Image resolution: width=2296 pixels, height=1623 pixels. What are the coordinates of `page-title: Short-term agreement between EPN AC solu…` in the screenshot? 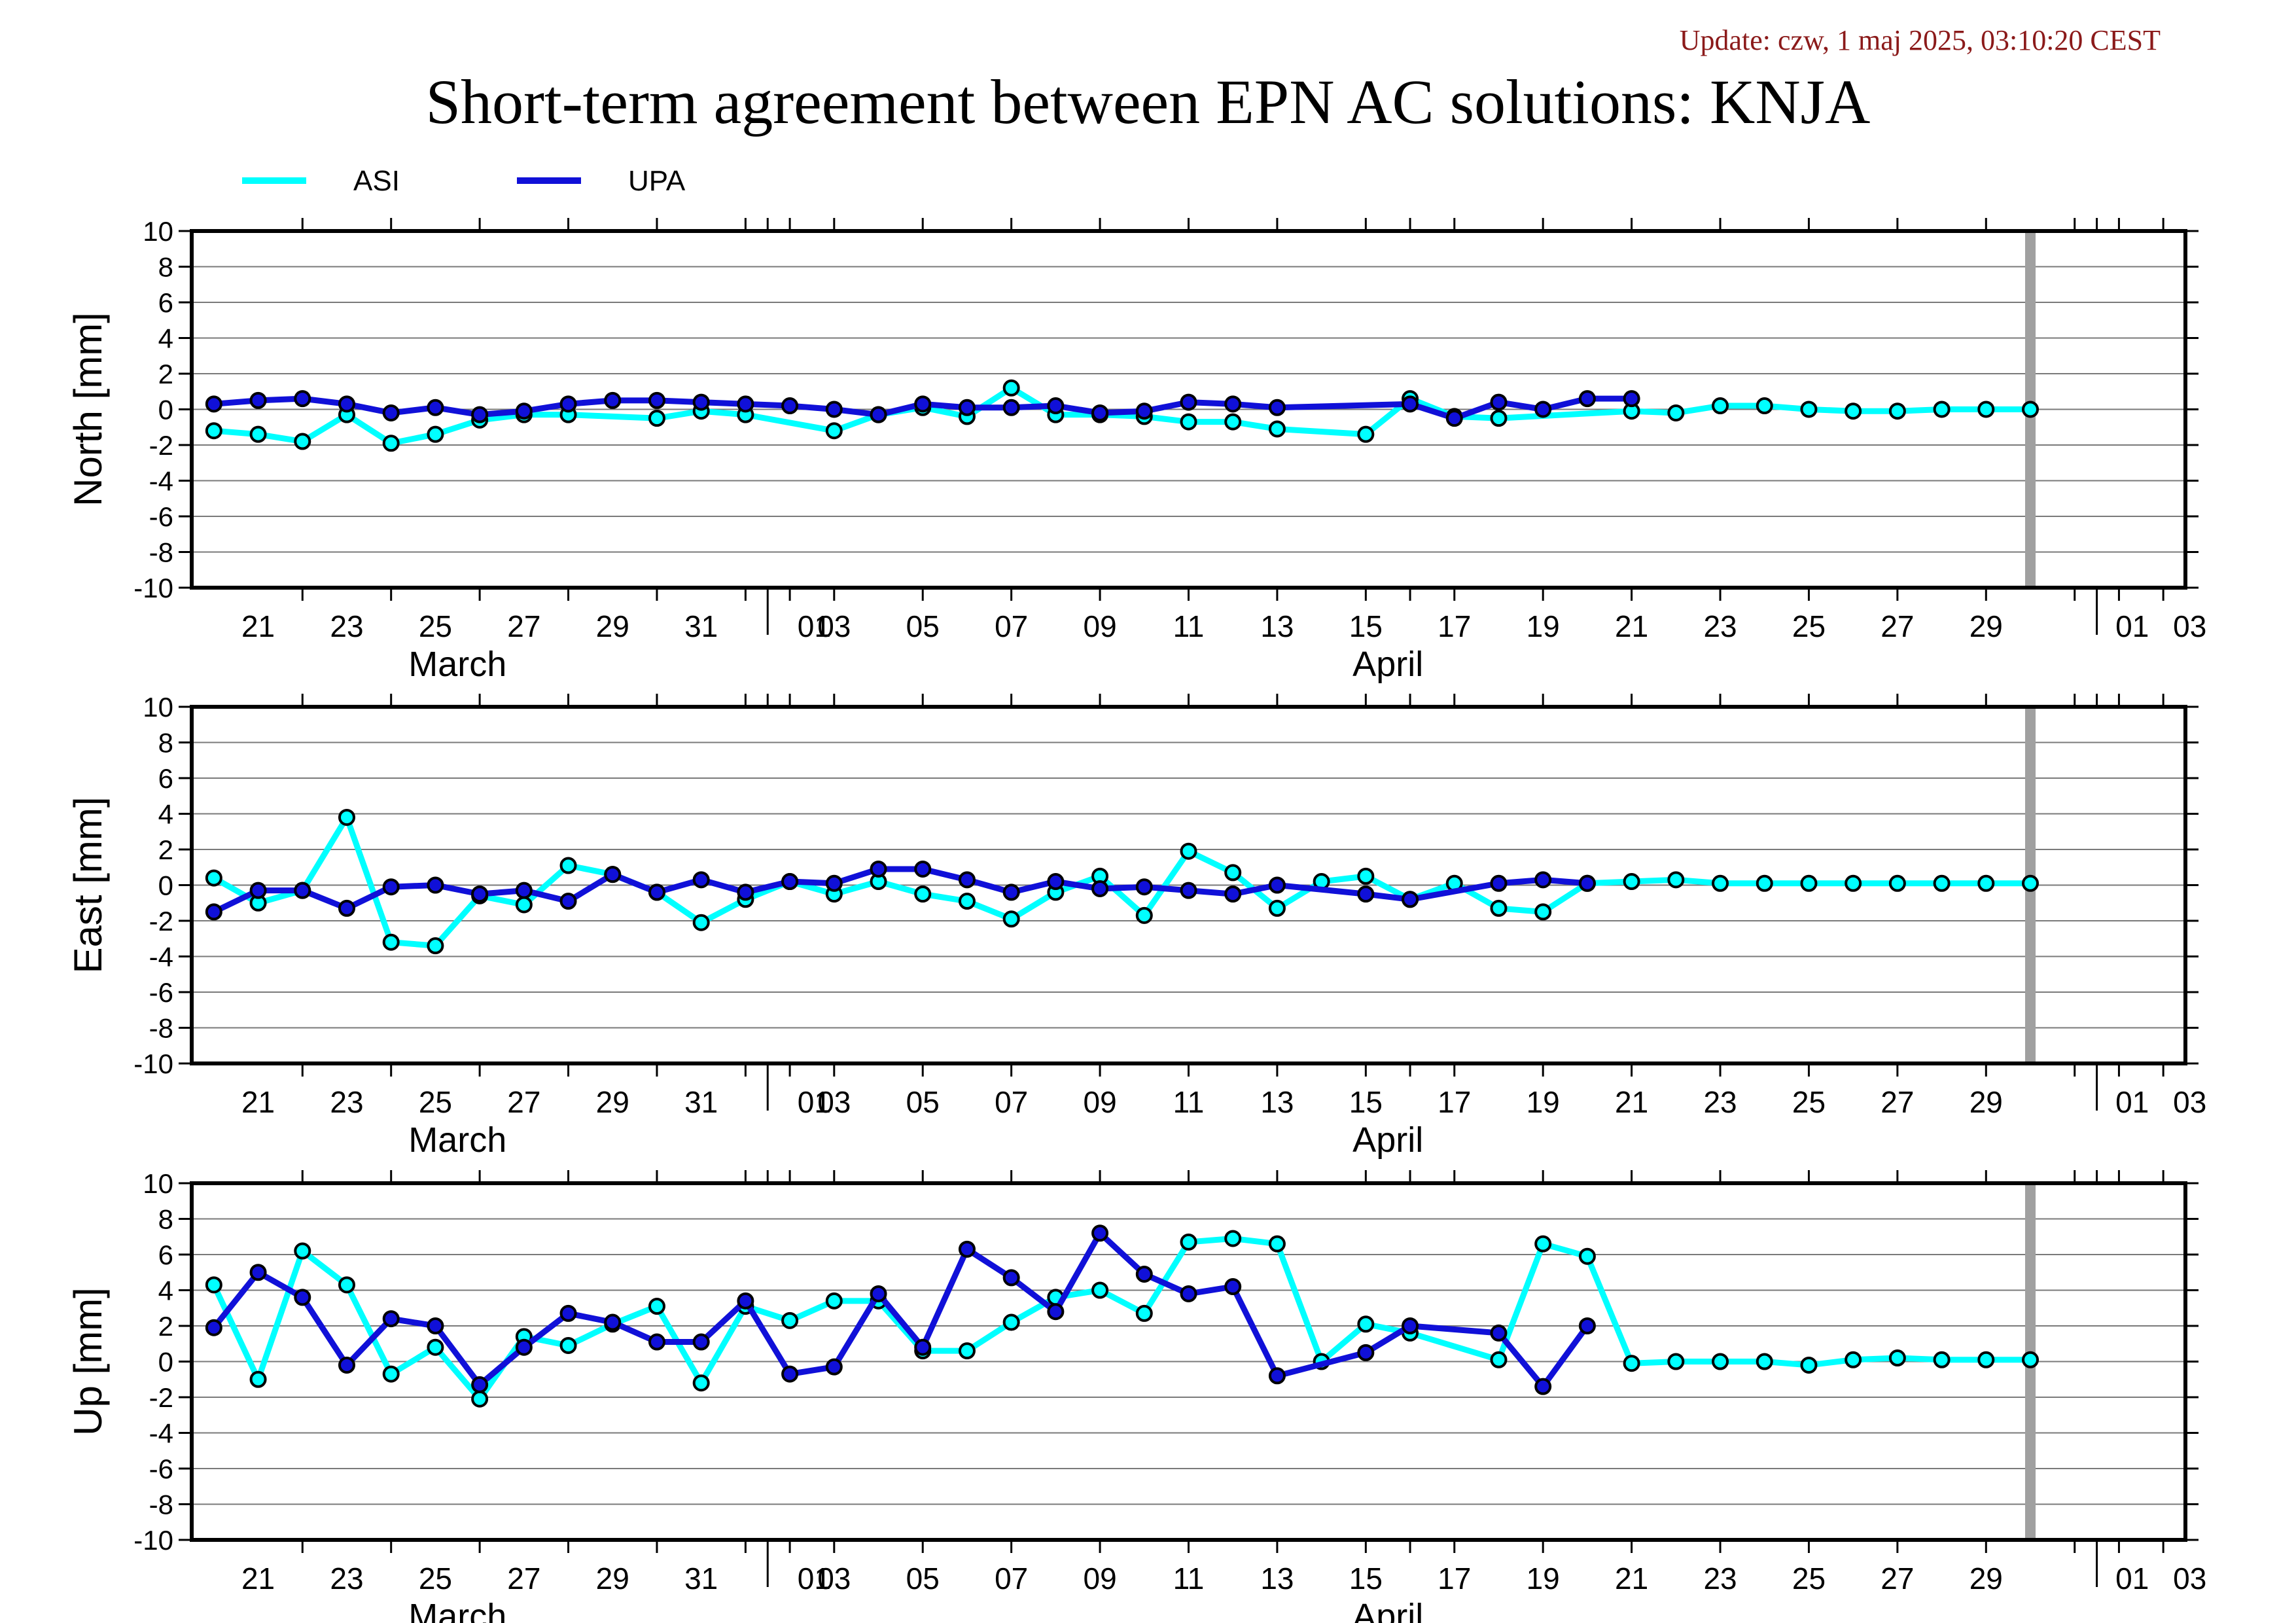 It's located at (1148, 102).